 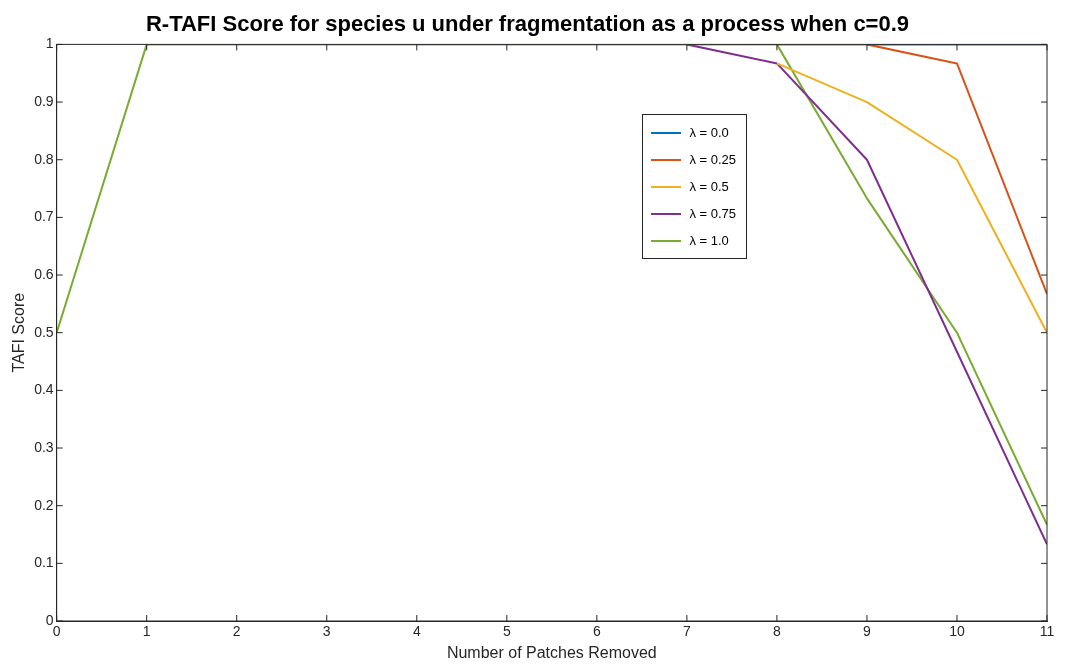 What do you see at coordinates (596, 631) in the screenshot?
I see `x-tick-label: 6` at bounding box center [596, 631].